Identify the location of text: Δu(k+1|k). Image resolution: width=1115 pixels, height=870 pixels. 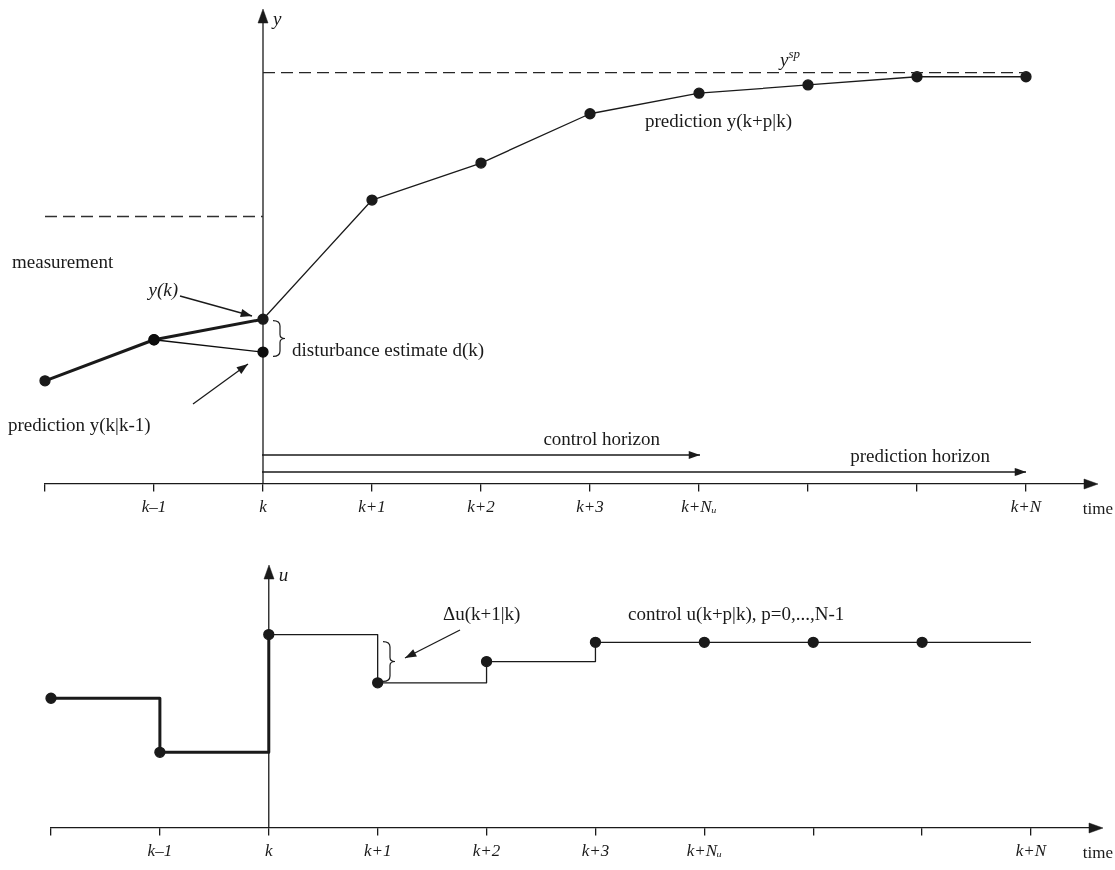
(482, 614).